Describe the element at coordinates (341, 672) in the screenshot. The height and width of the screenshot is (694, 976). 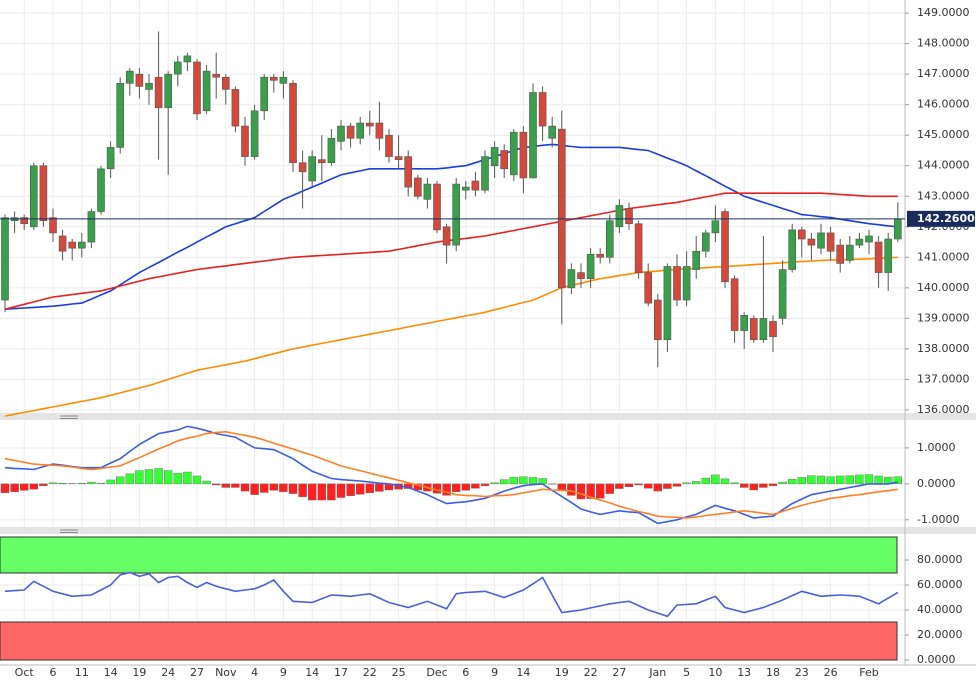
I see `x-tick-label: 17` at that location.